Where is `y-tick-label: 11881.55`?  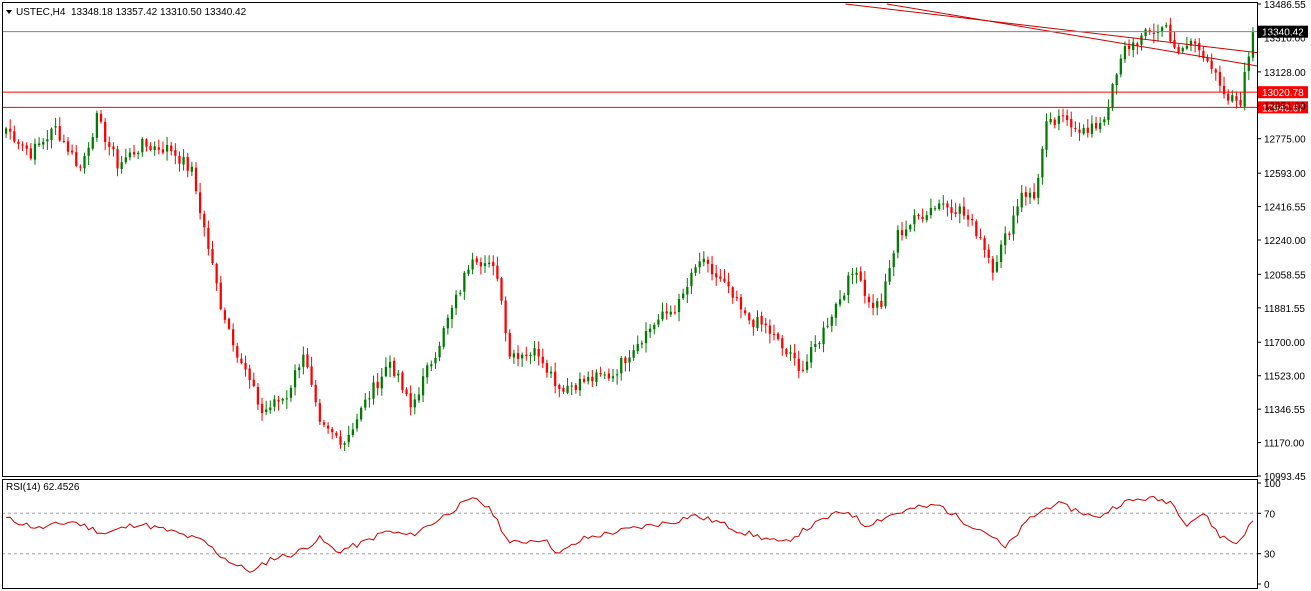
y-tick-label: 11881.55 is located at coordinates (1284, 309).